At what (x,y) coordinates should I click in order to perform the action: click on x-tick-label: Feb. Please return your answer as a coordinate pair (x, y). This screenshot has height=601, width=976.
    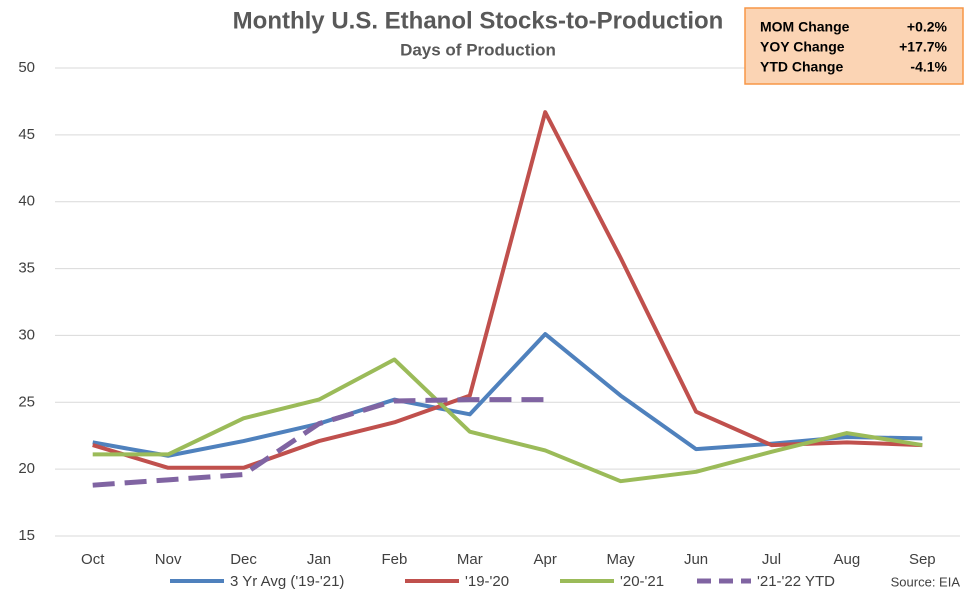
    Looking at the image, I should click on (394, 559).